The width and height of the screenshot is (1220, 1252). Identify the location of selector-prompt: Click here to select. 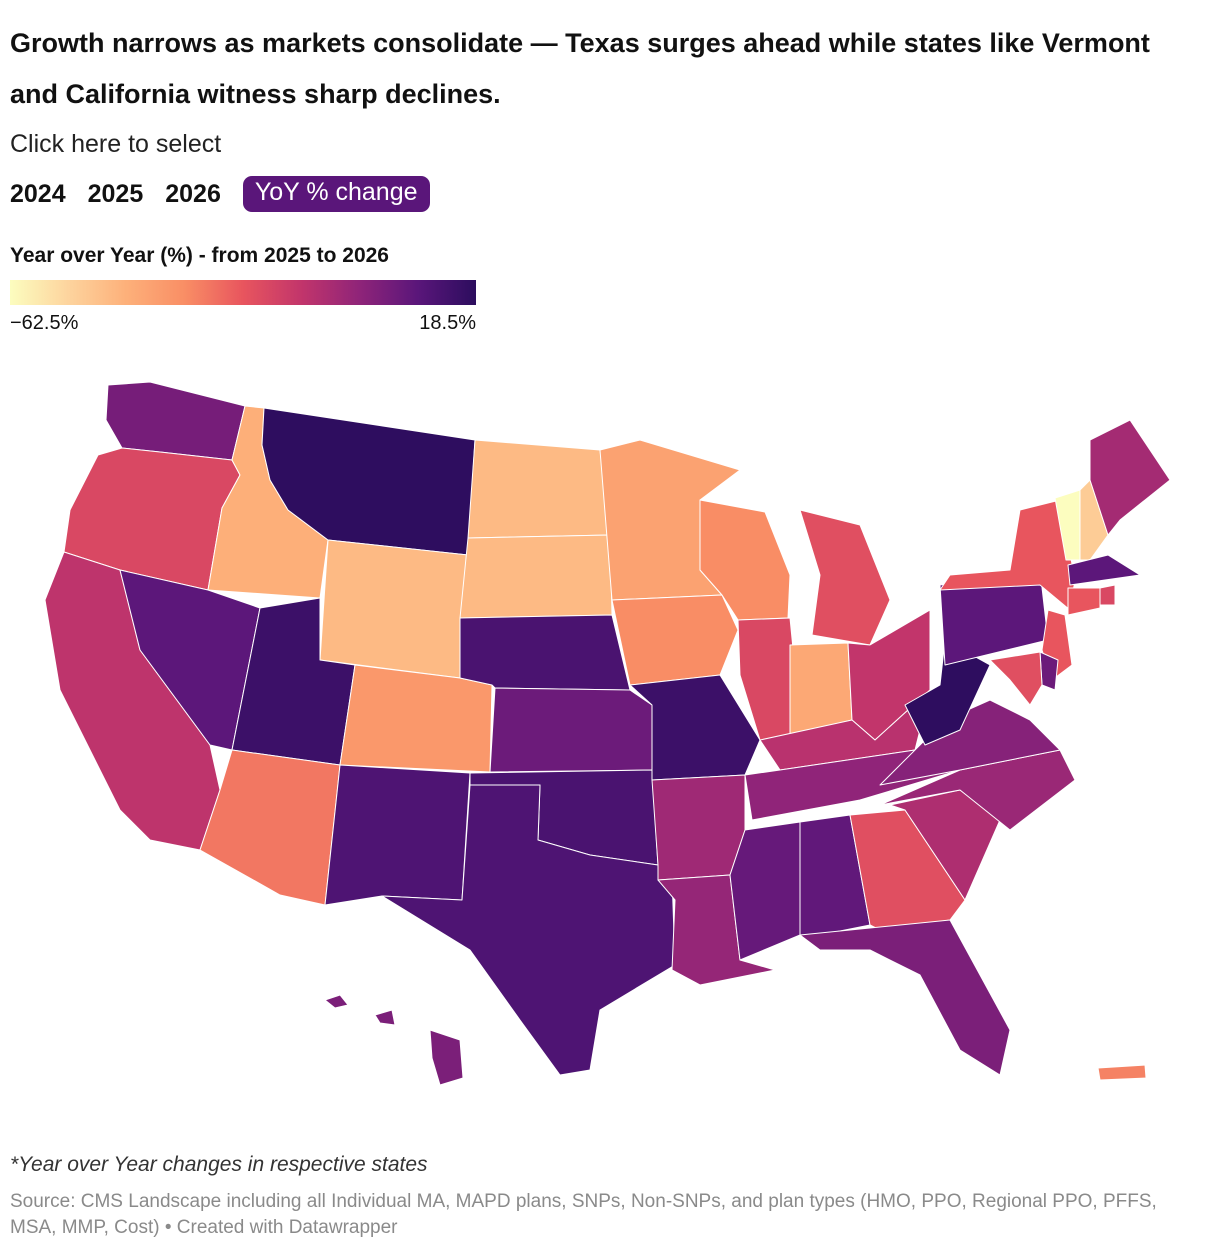
(116, 144).